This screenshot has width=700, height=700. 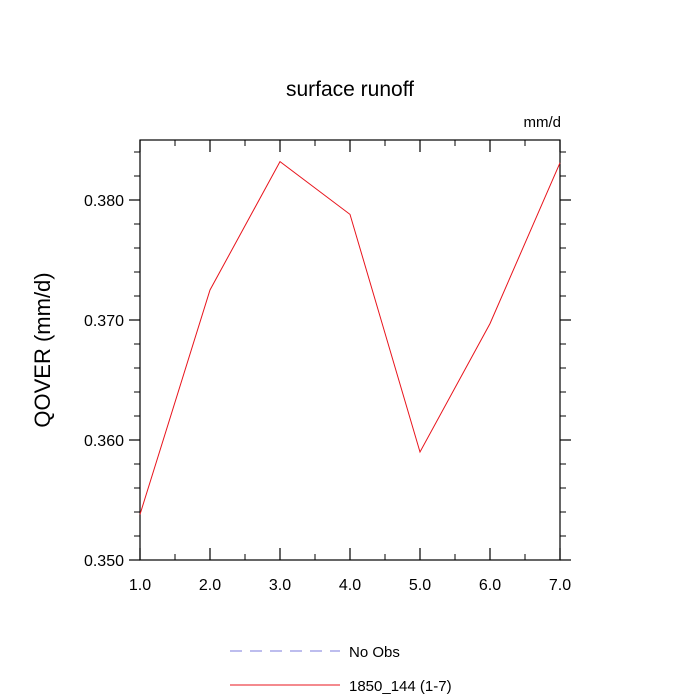 What do you see at coordinates (140, 585) in the screenshot?
I see `x-tick-label: 1.0` at bounding box center [140, 585].